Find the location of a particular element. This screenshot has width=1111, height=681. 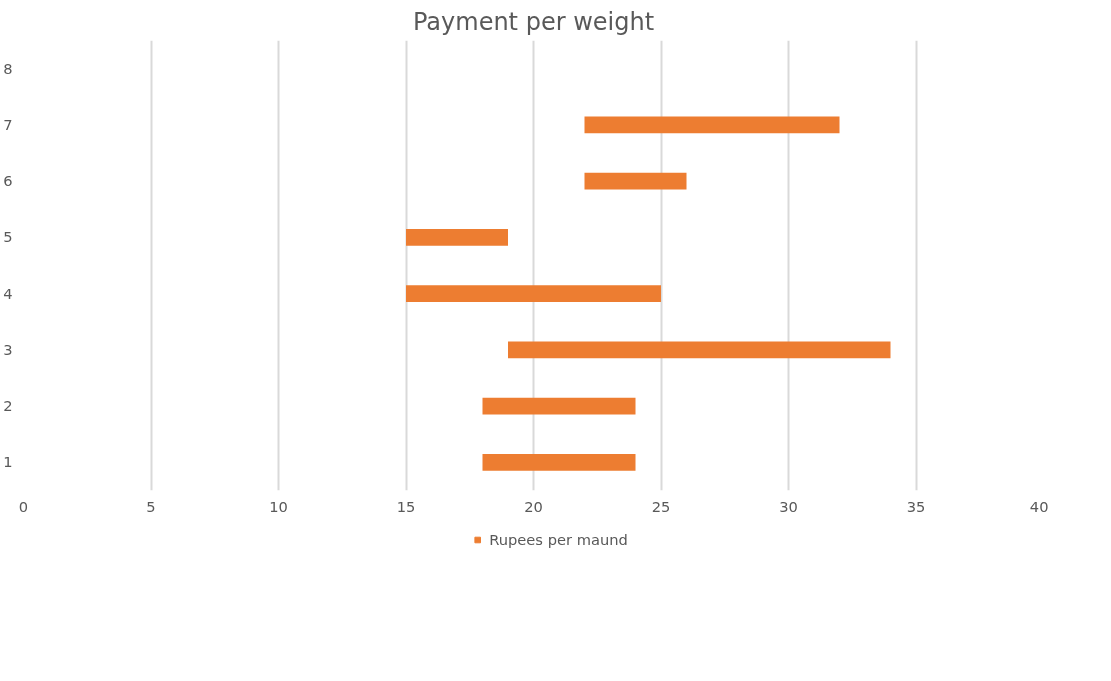

legend-label: Rupees per maund is located at coordinates (558, 539).